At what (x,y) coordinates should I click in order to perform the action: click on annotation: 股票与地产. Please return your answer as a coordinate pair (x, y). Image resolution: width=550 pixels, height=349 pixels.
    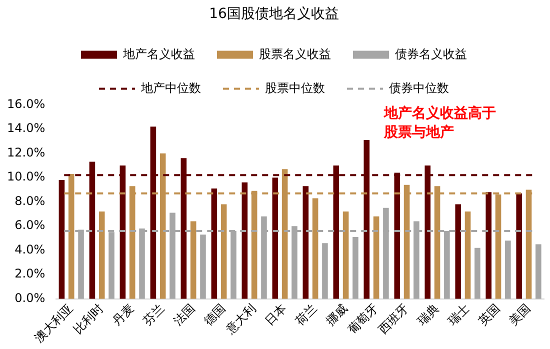
    Looking at the image, I should click on (418, 131).